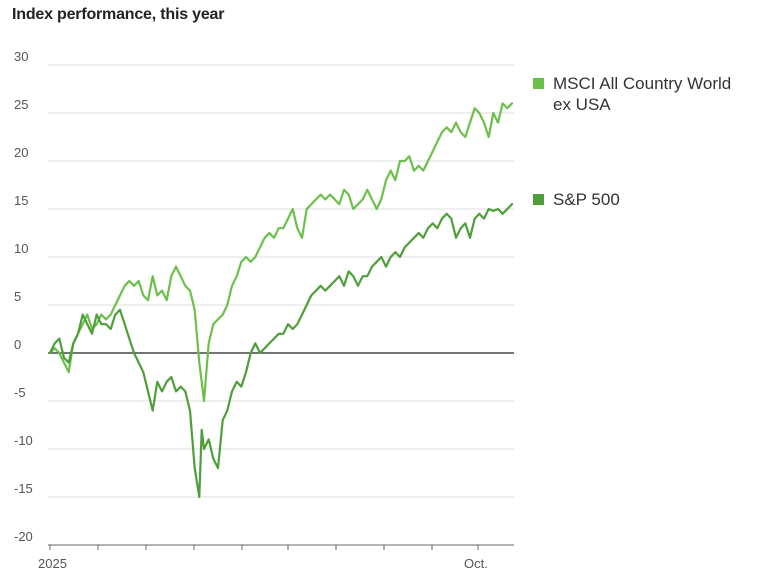  Describe the element at coordinates (23, 440) in the screenshot. I see `y-tick-label: -10` at that location.